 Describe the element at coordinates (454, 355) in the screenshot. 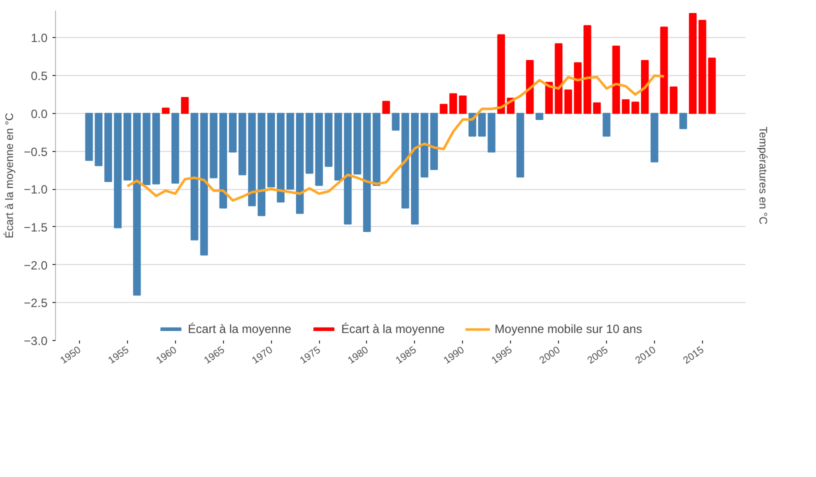

I see `x-tick-label: 1990` at that location.